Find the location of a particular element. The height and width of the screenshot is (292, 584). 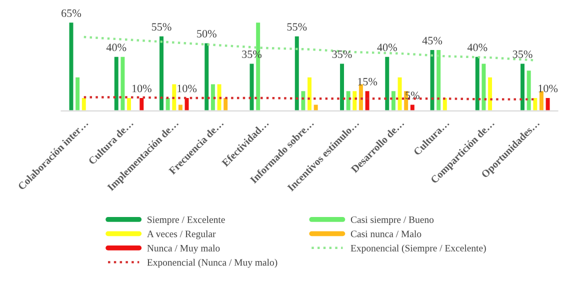

legend-label: Casi nunca / Malo is located at coordinates (386, 234).